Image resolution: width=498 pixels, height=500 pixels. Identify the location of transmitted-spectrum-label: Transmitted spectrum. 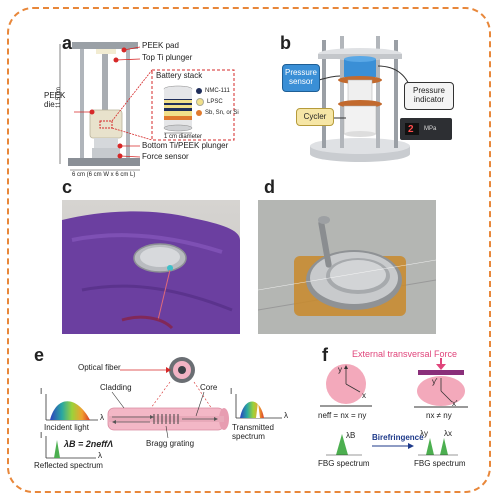
(253, 432).